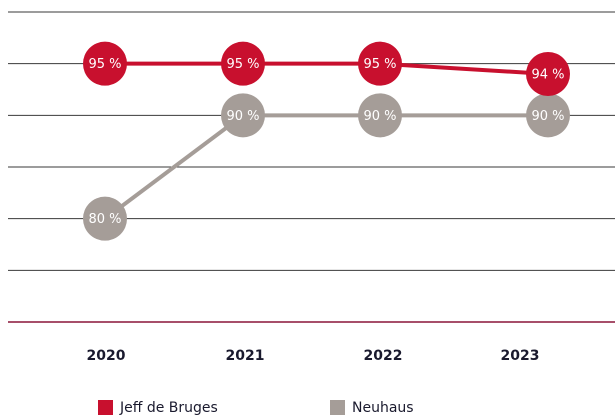  I want to click on data-label: 94 %, so click(547, 75).